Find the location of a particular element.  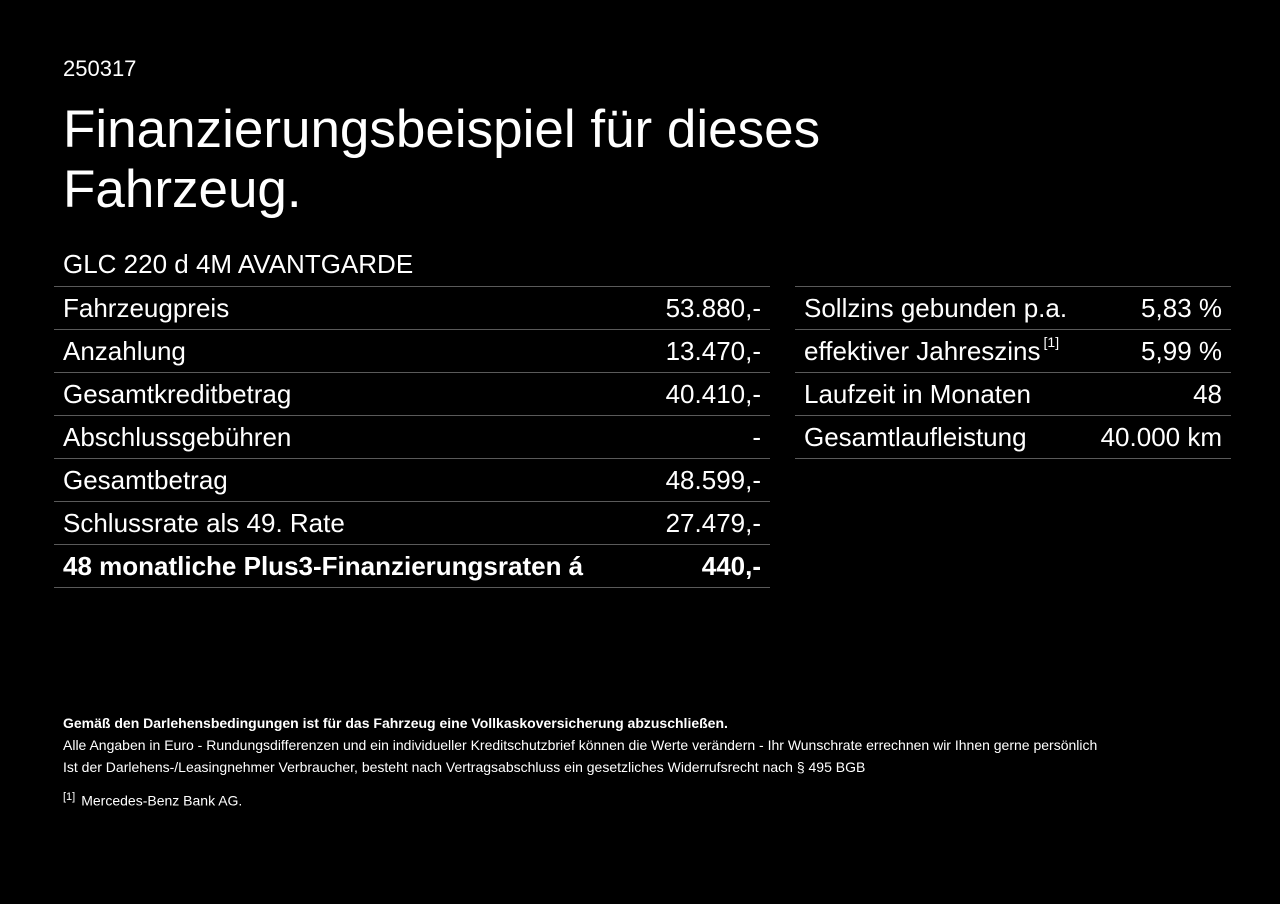

table-row: Gesamtlaufleistung 40.000 km is located at coordinates (1013, 437).